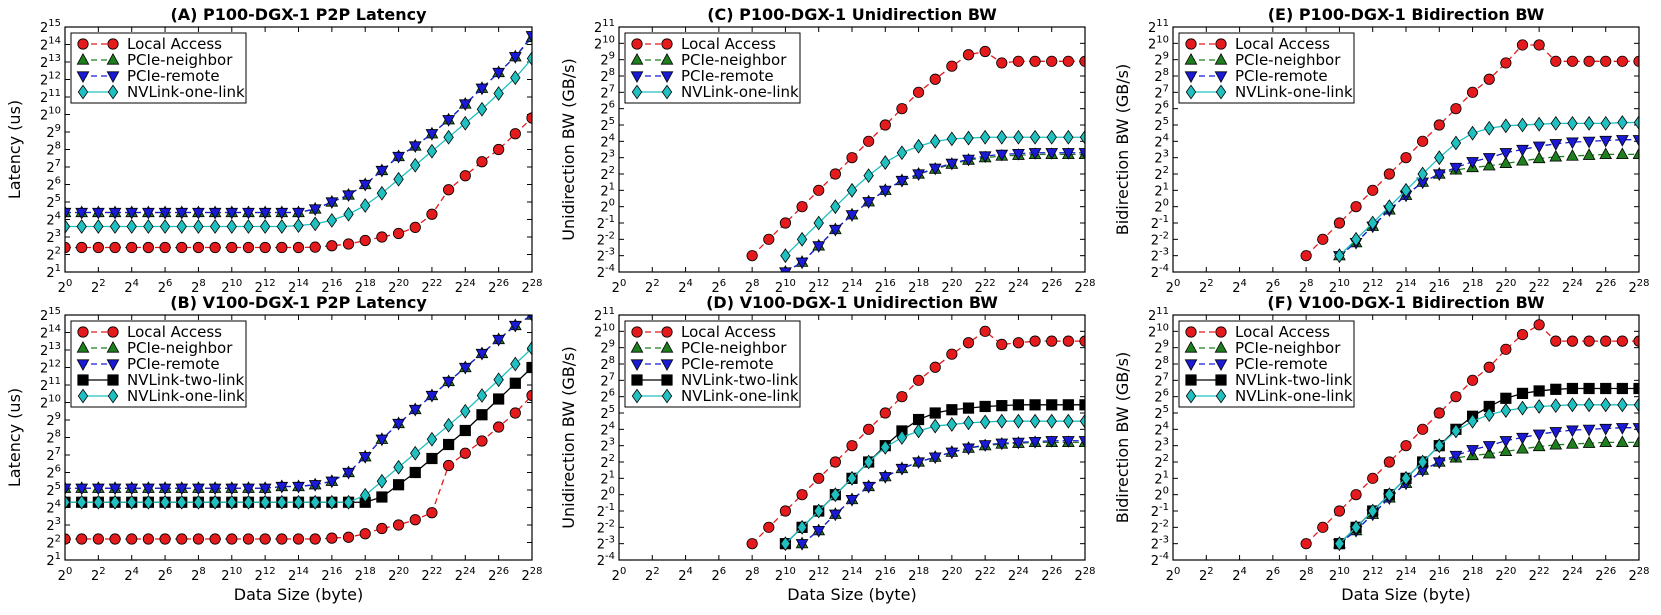 This screenshot has width=1661, height=615. I want to click on x-tick-label: 222, so click(1539, 575).